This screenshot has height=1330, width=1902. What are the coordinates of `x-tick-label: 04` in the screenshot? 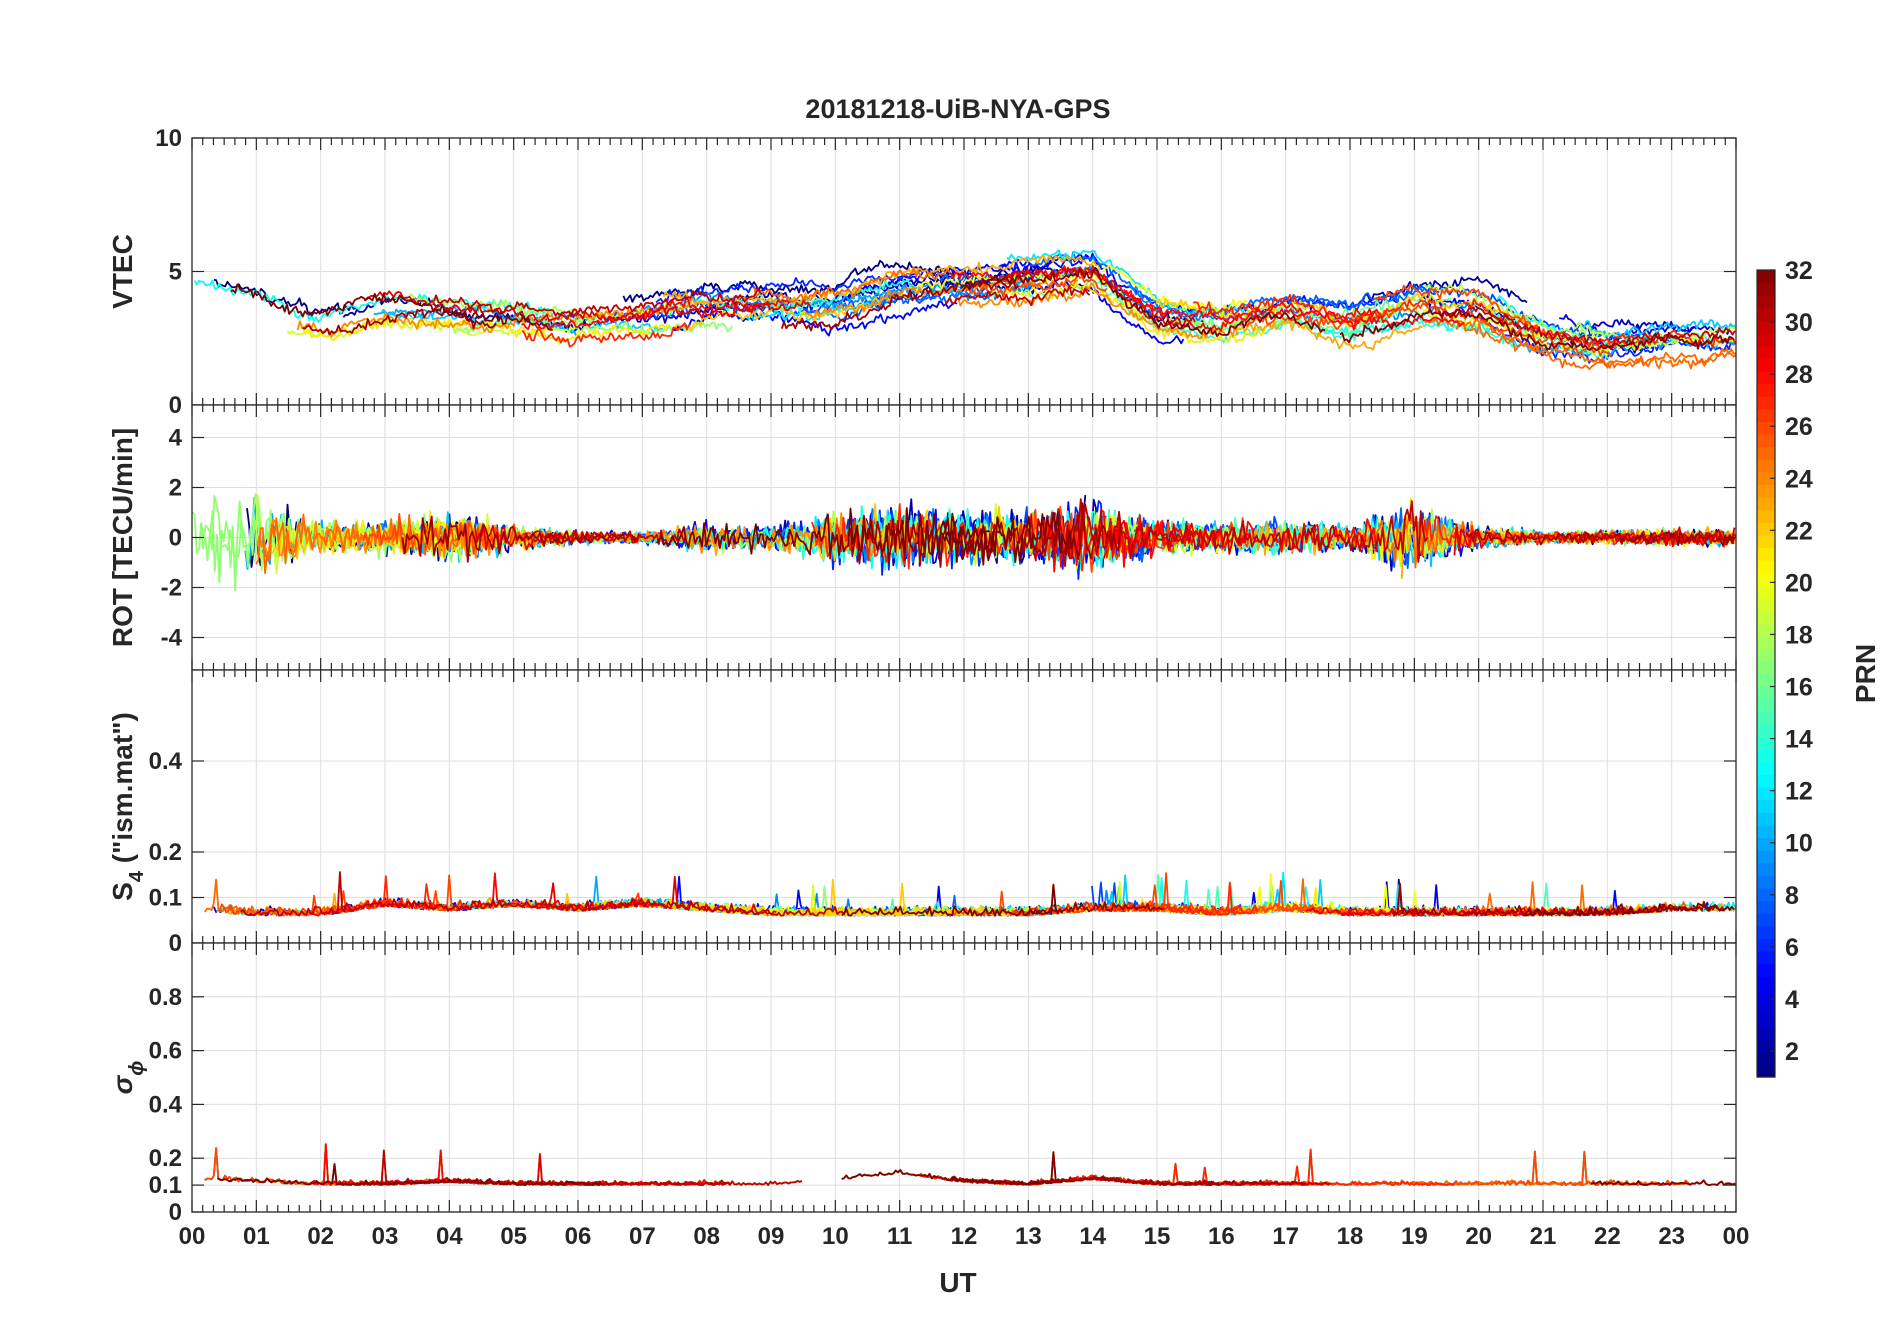 It's located at (449, 1236).